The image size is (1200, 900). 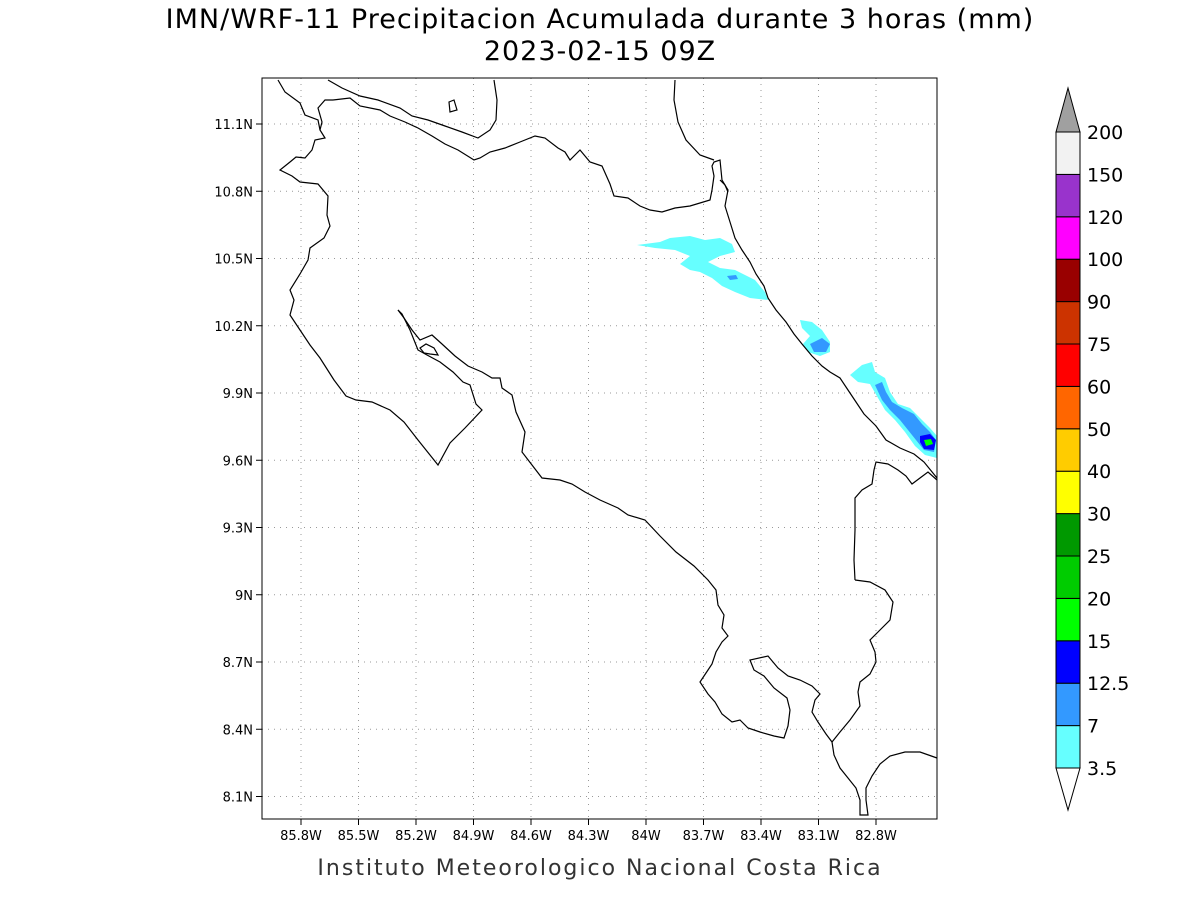 What do you see at coordinates (1099, 515) in the screenshot?
I see `colorbar-label: 30` at bounding box center [1099, 515].